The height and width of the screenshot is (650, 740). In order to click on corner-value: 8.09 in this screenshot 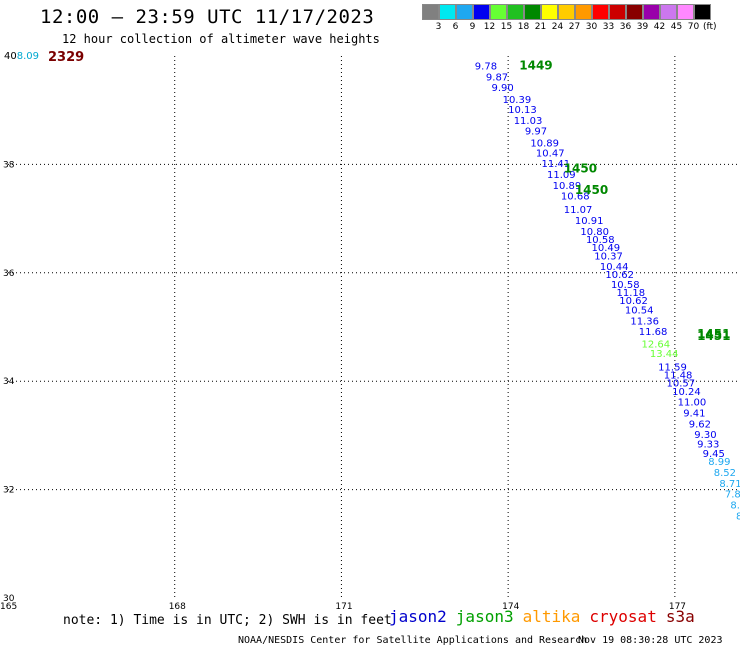, I will do `click(27, 56)`.